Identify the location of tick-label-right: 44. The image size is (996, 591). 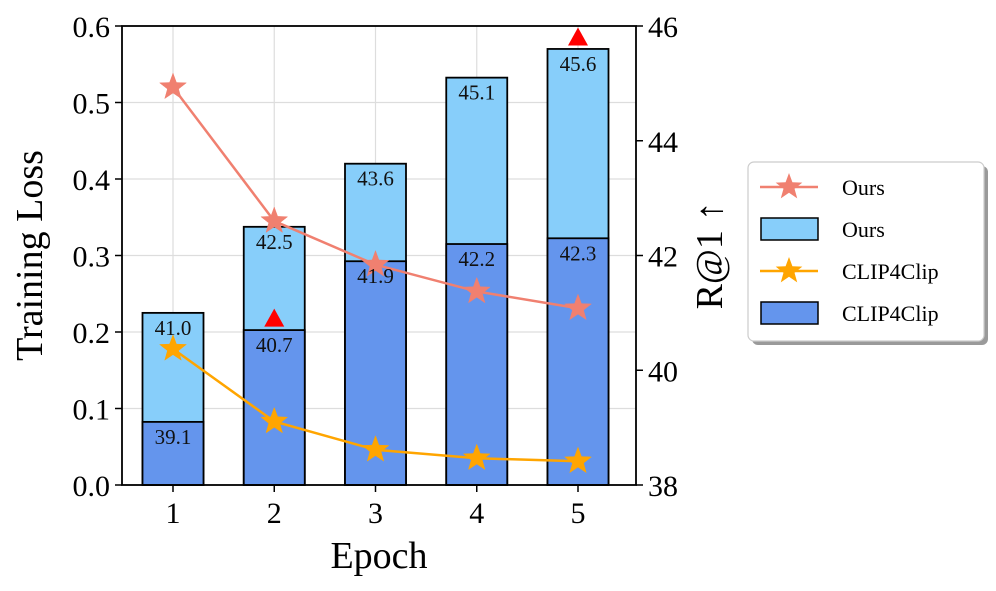
(663, 142).